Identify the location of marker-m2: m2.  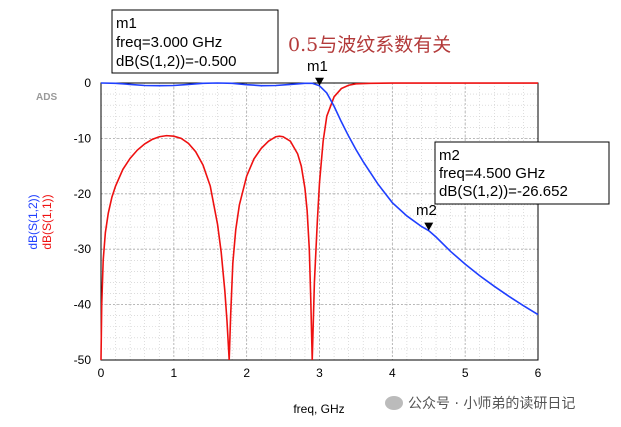
(426, 216).